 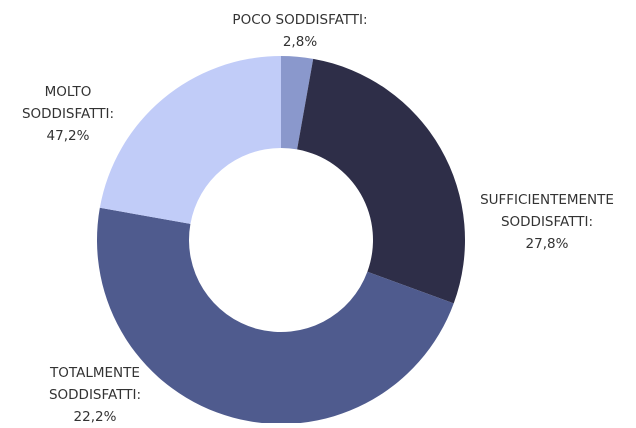 I want to click on value-label: 47,2%, so click(x=68, y=136).